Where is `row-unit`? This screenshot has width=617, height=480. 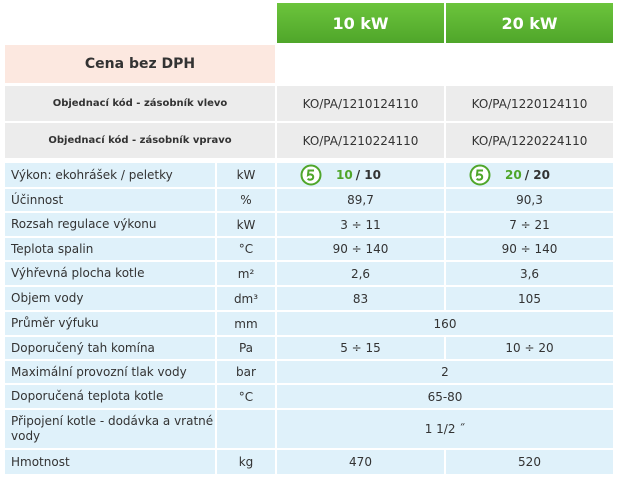
row-unit is located at coordinates (246, 429).